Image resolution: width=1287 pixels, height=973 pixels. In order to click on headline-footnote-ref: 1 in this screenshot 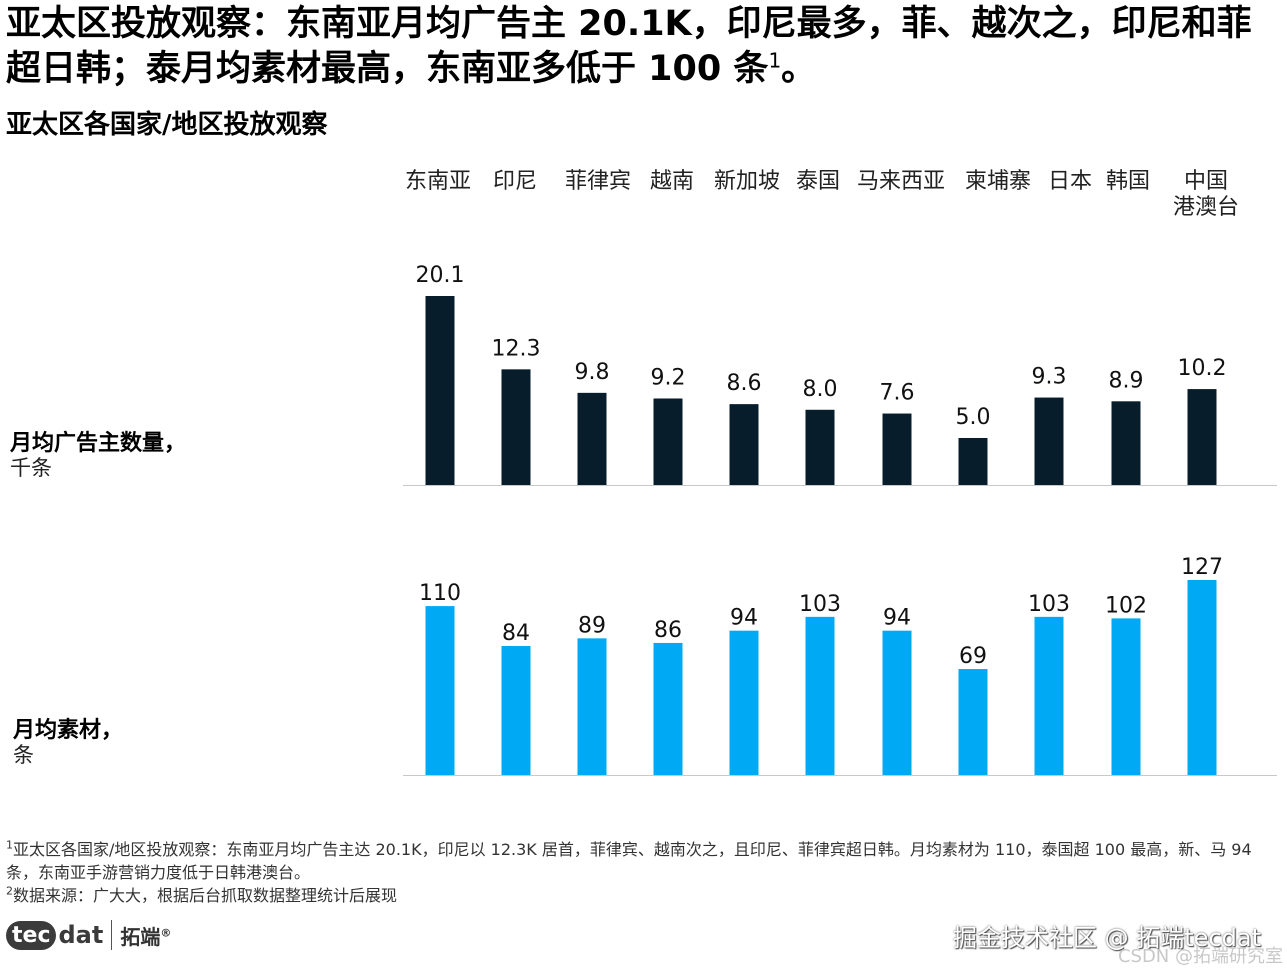, I will do `click(775, 60)`.